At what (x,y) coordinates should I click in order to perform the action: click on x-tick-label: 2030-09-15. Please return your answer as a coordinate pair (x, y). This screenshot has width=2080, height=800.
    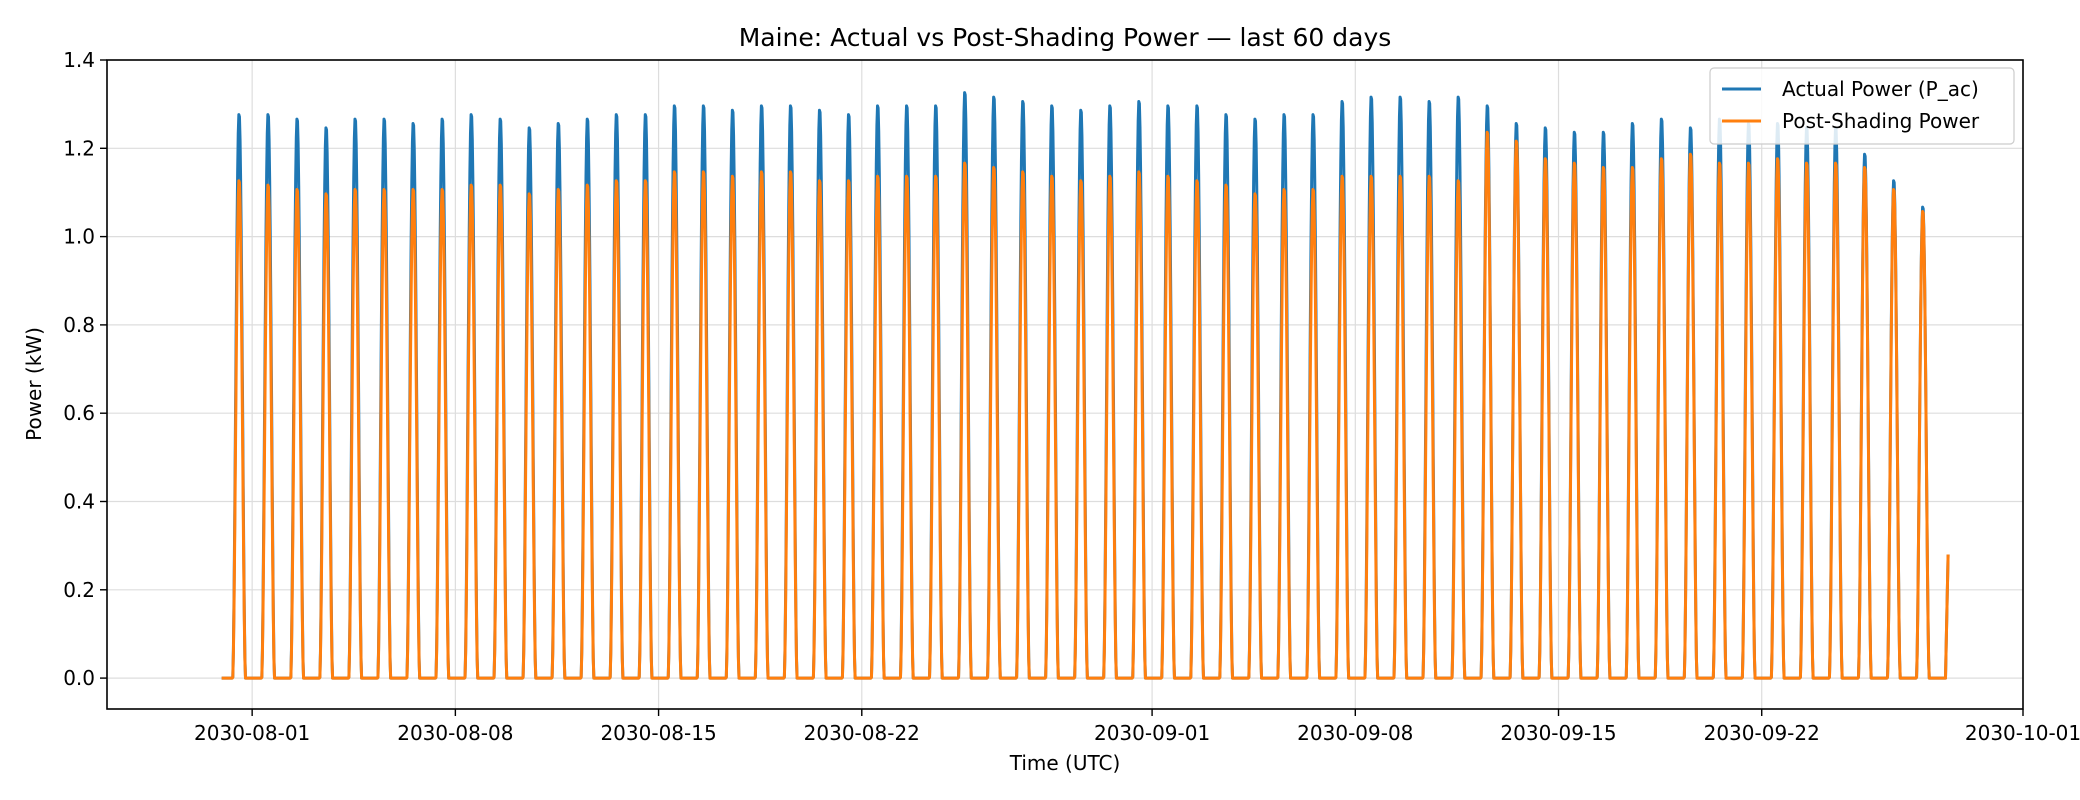
    Looking at the image, I should click on (1558, 733).